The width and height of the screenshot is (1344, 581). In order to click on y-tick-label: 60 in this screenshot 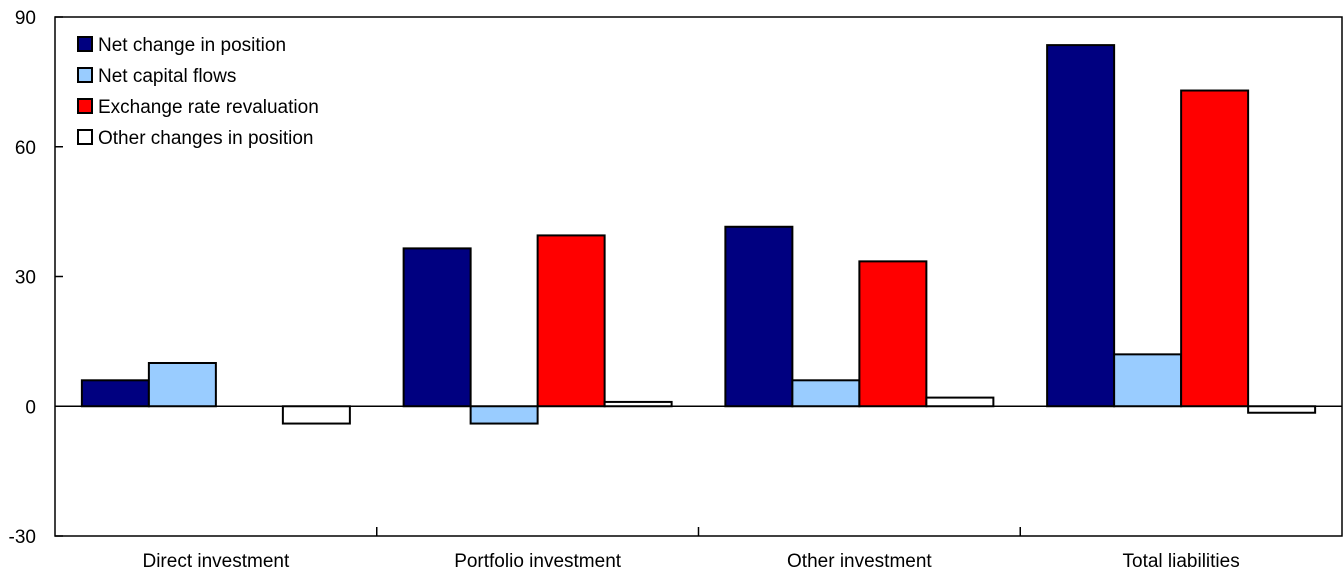, I will do `click(25, 148)`.